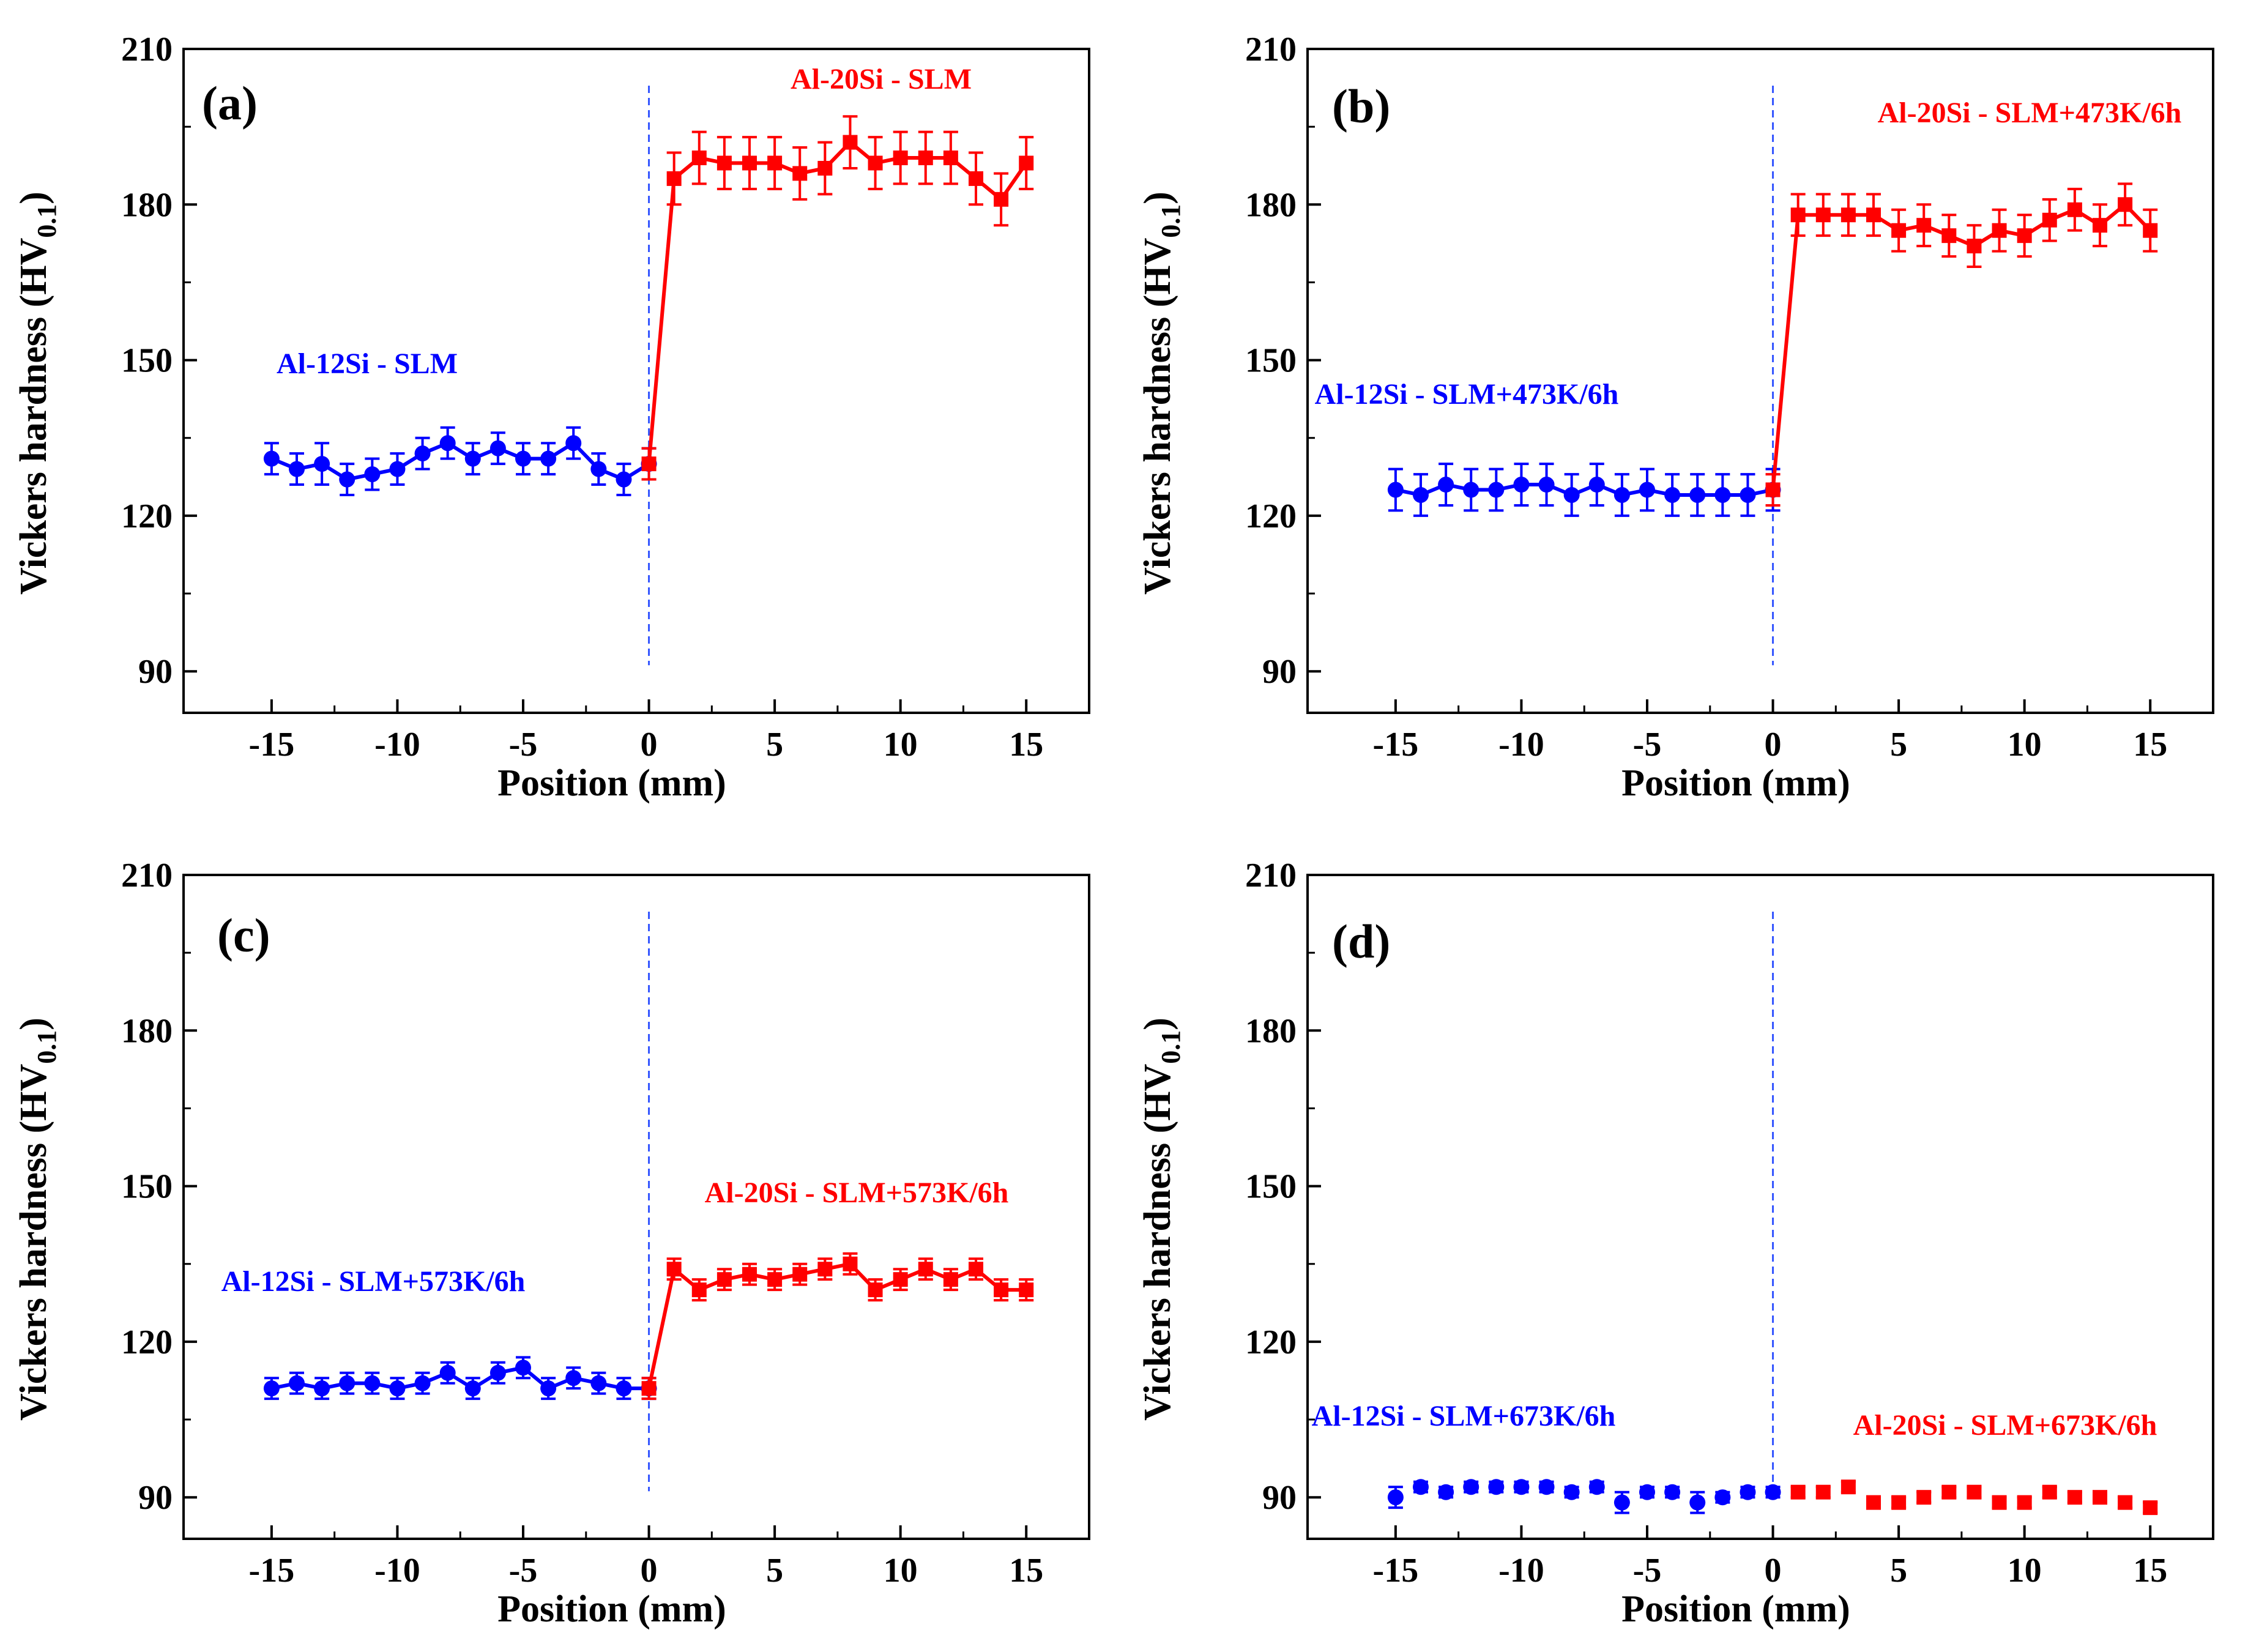 This screenshot has height=1652, width=2248. I want to click on x-tick-label: -10, so click(397, 745).